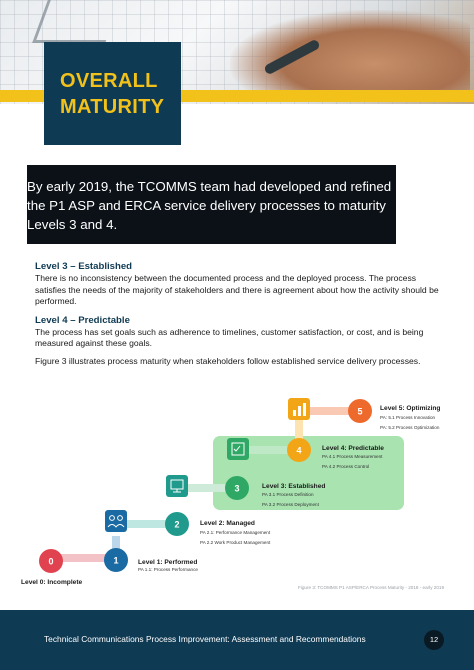 The height and width of the screenshot is (670, 474). I want to click on level-4-circle: 4, so click(299, 450).